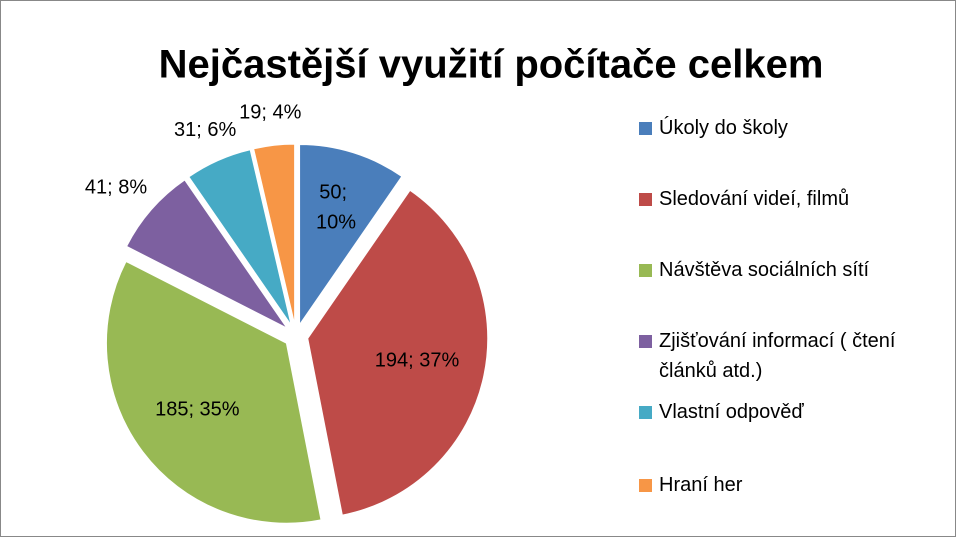 This screenshot has height=537, width=956. I want to click on chart-title: Nejčastější využití počítače celkem, so click(491, 65).